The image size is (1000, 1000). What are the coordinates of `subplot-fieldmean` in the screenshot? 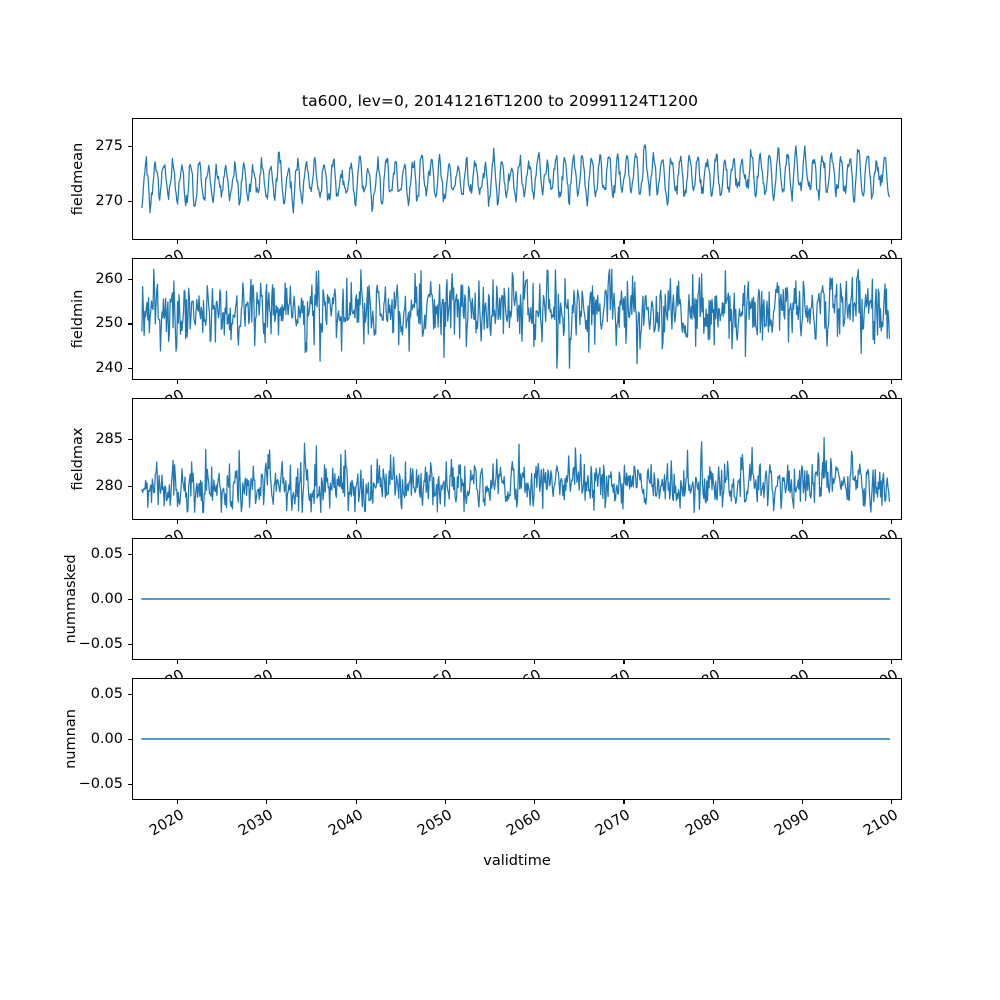 It's located at (517, 179).